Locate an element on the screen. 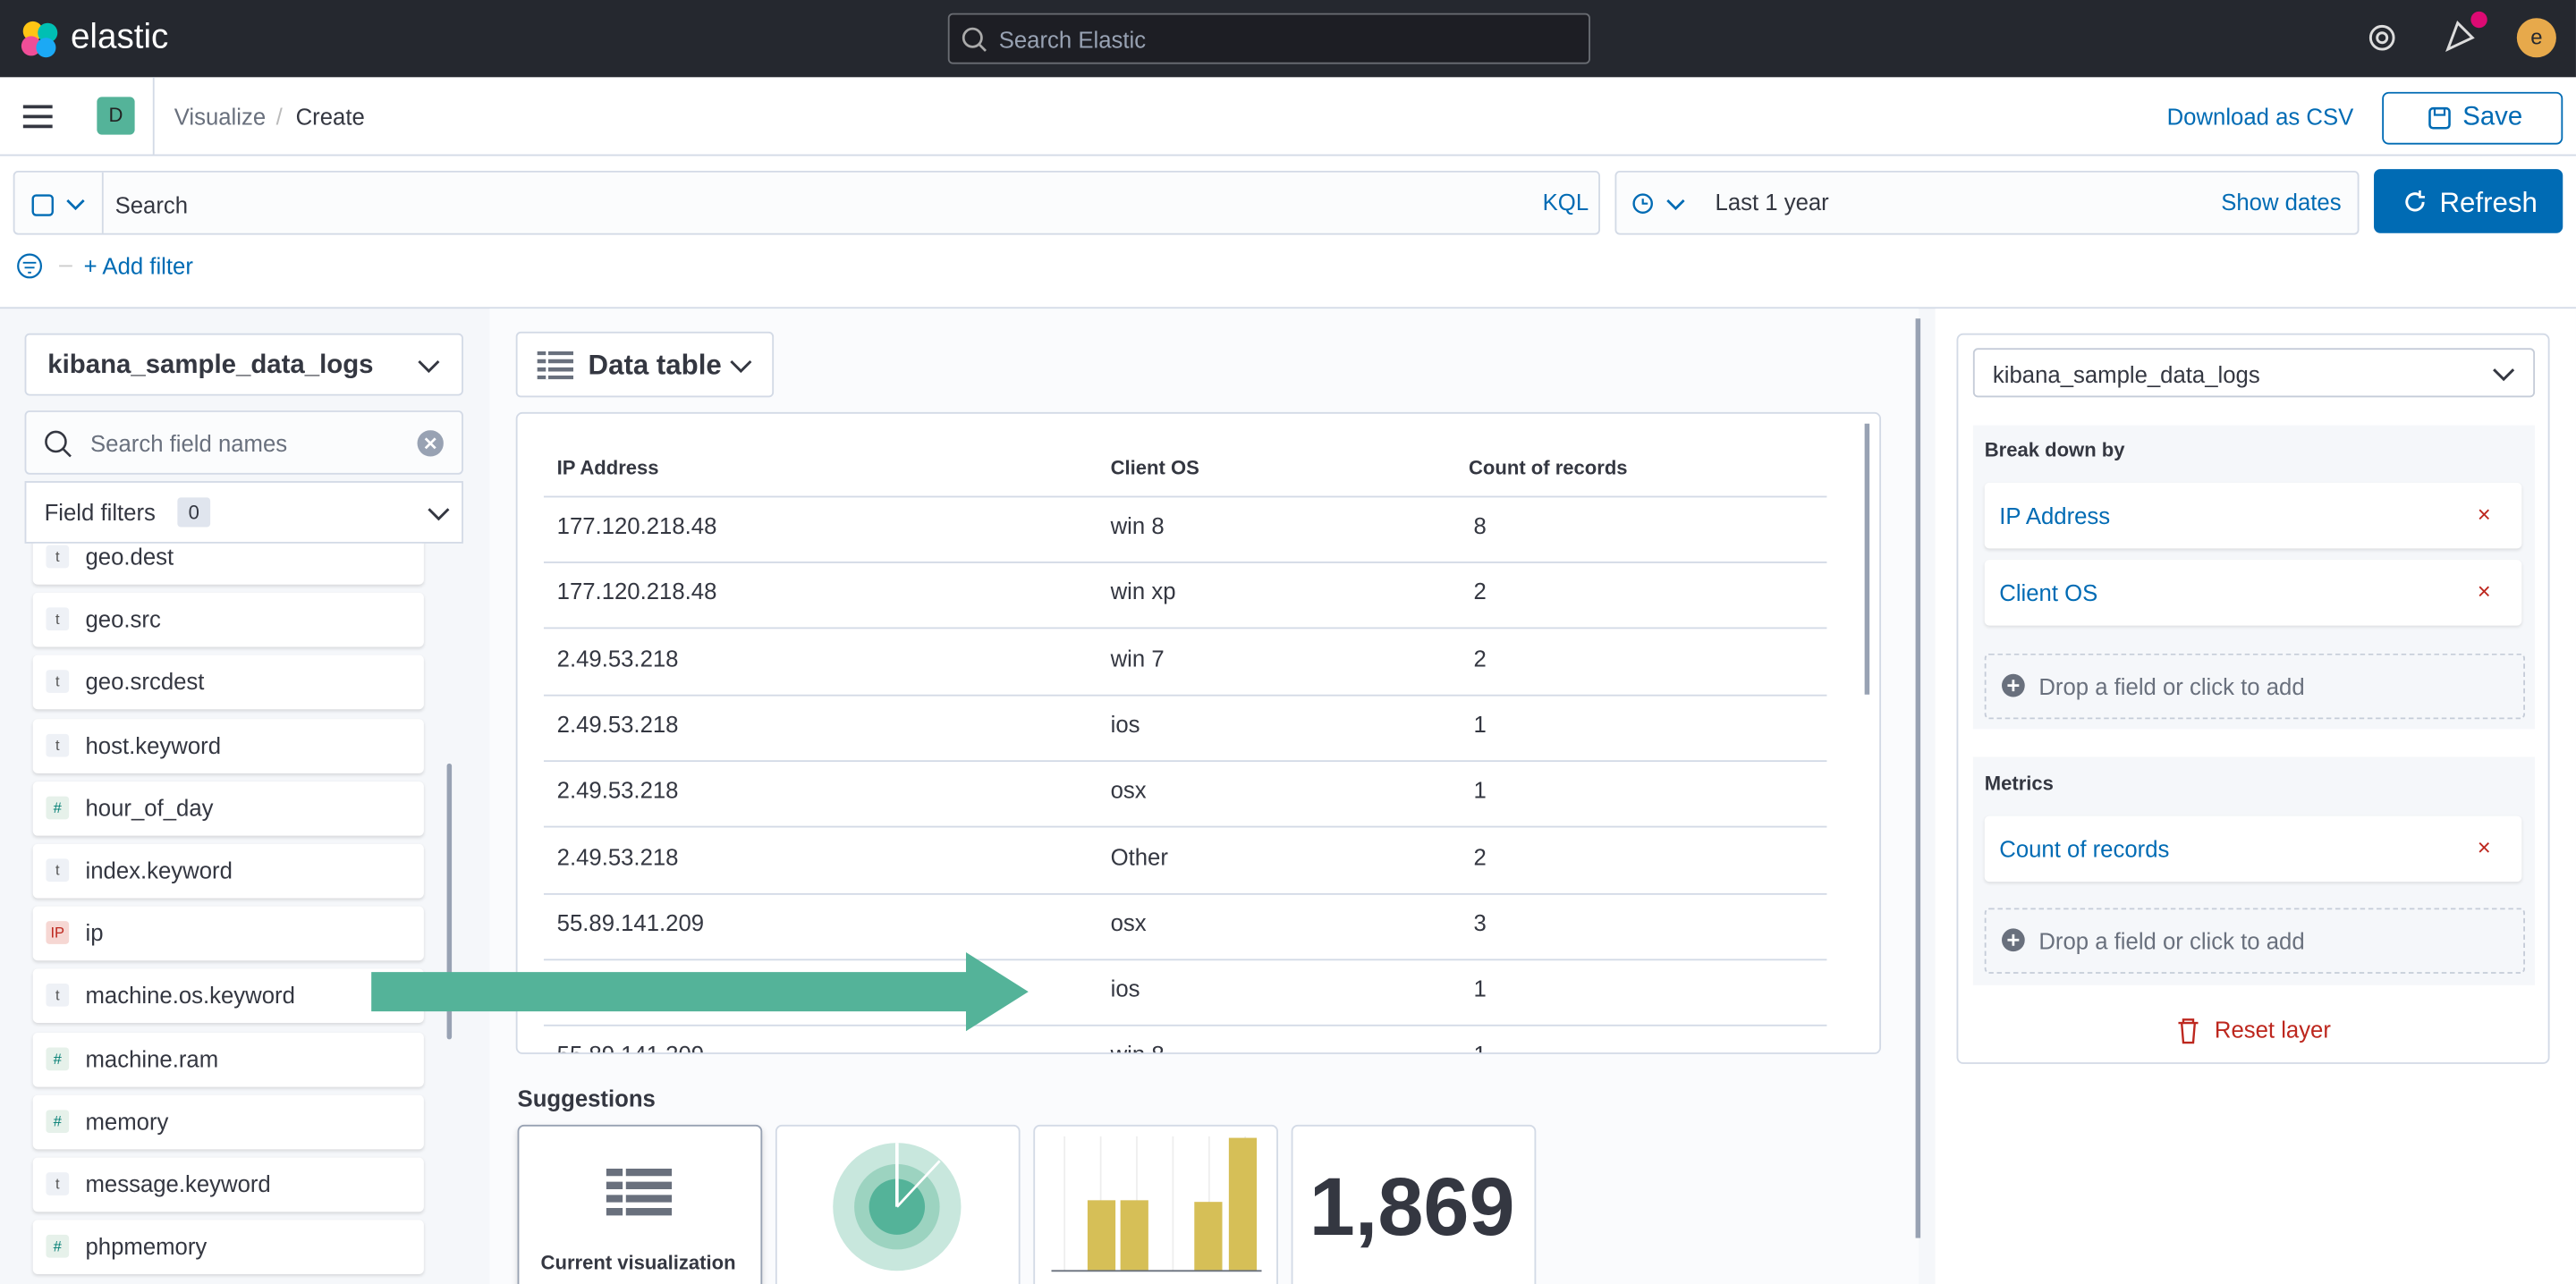 The height and width of the screenshot is (1284, 2576). table-cell: 2 is located at coordinates (1480, 856).